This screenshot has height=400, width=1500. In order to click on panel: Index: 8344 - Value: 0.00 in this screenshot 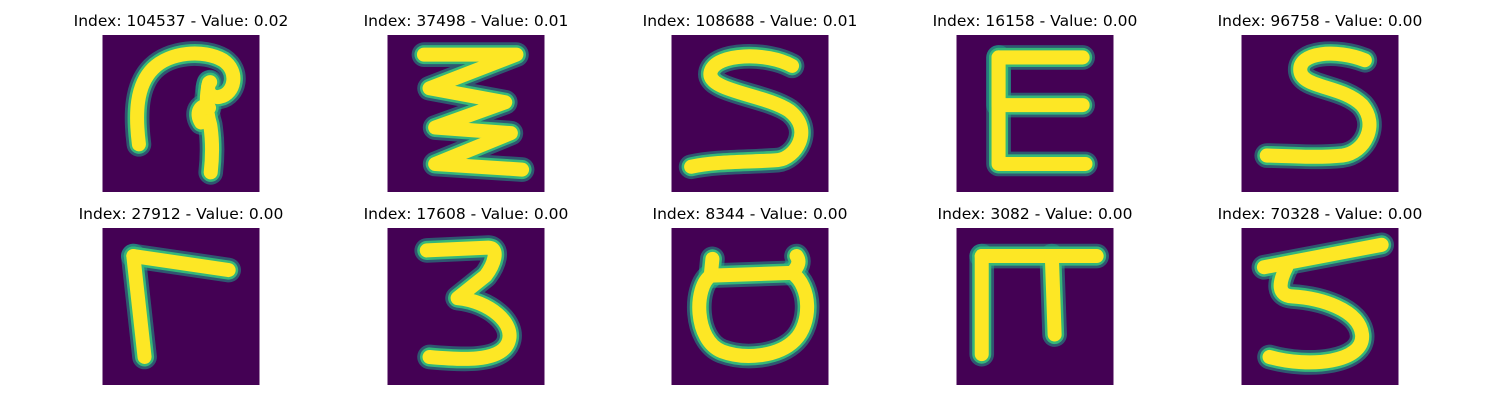, I will do `click(750, 289)`.